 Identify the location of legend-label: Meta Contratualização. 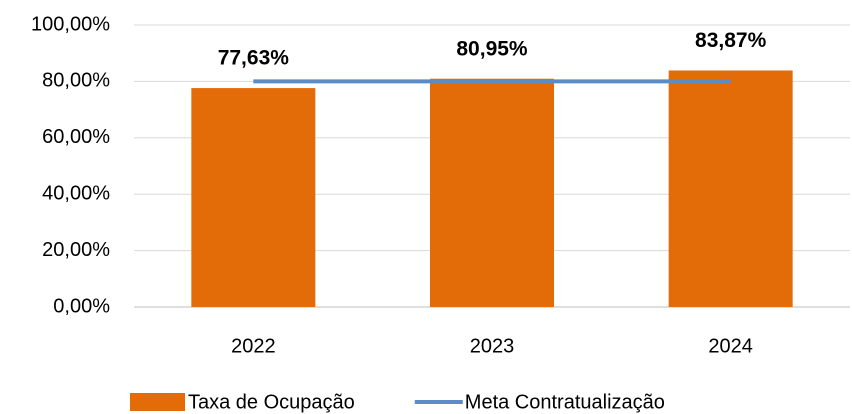
(565, 402).